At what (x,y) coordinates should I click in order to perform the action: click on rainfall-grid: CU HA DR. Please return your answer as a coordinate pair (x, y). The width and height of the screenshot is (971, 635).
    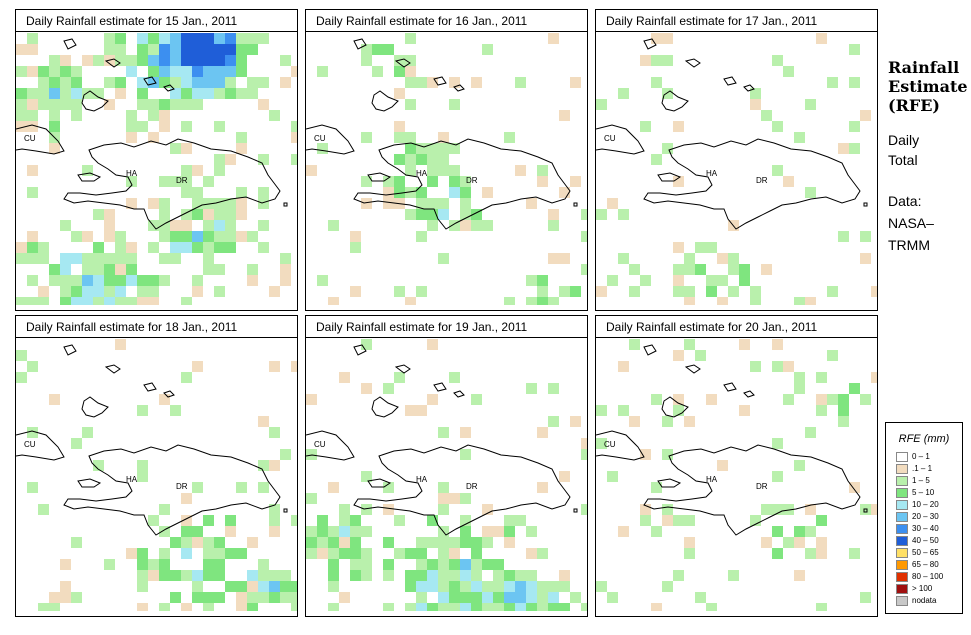
    Looking at the image, I should click on (446, 169).